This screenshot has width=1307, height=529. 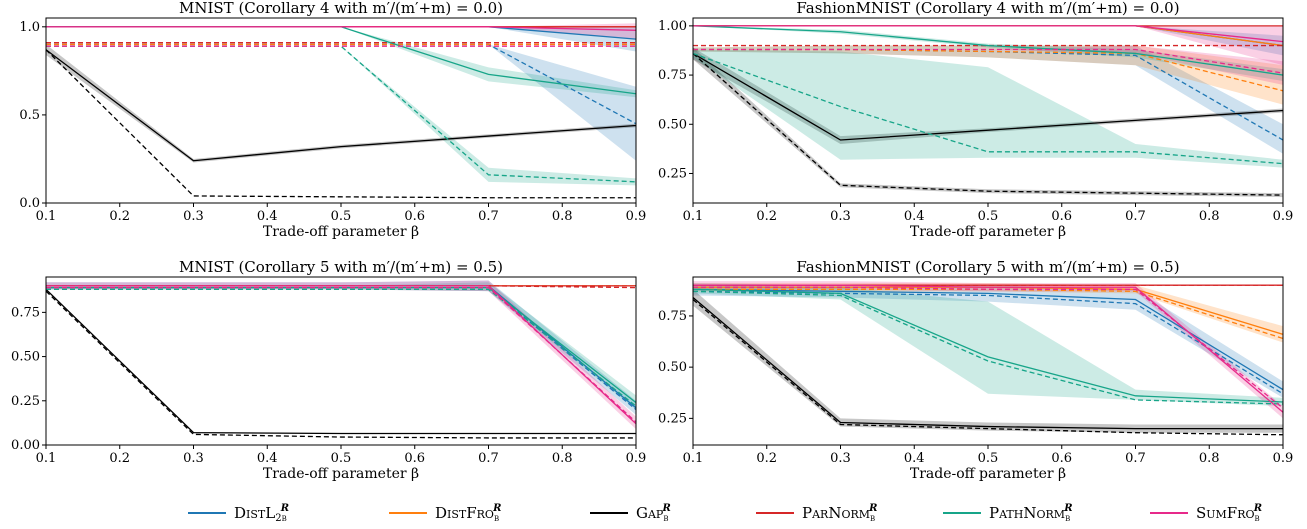 I want to click on legend-label-pathnorm: PathNorm, so click(x=1027, y=512).